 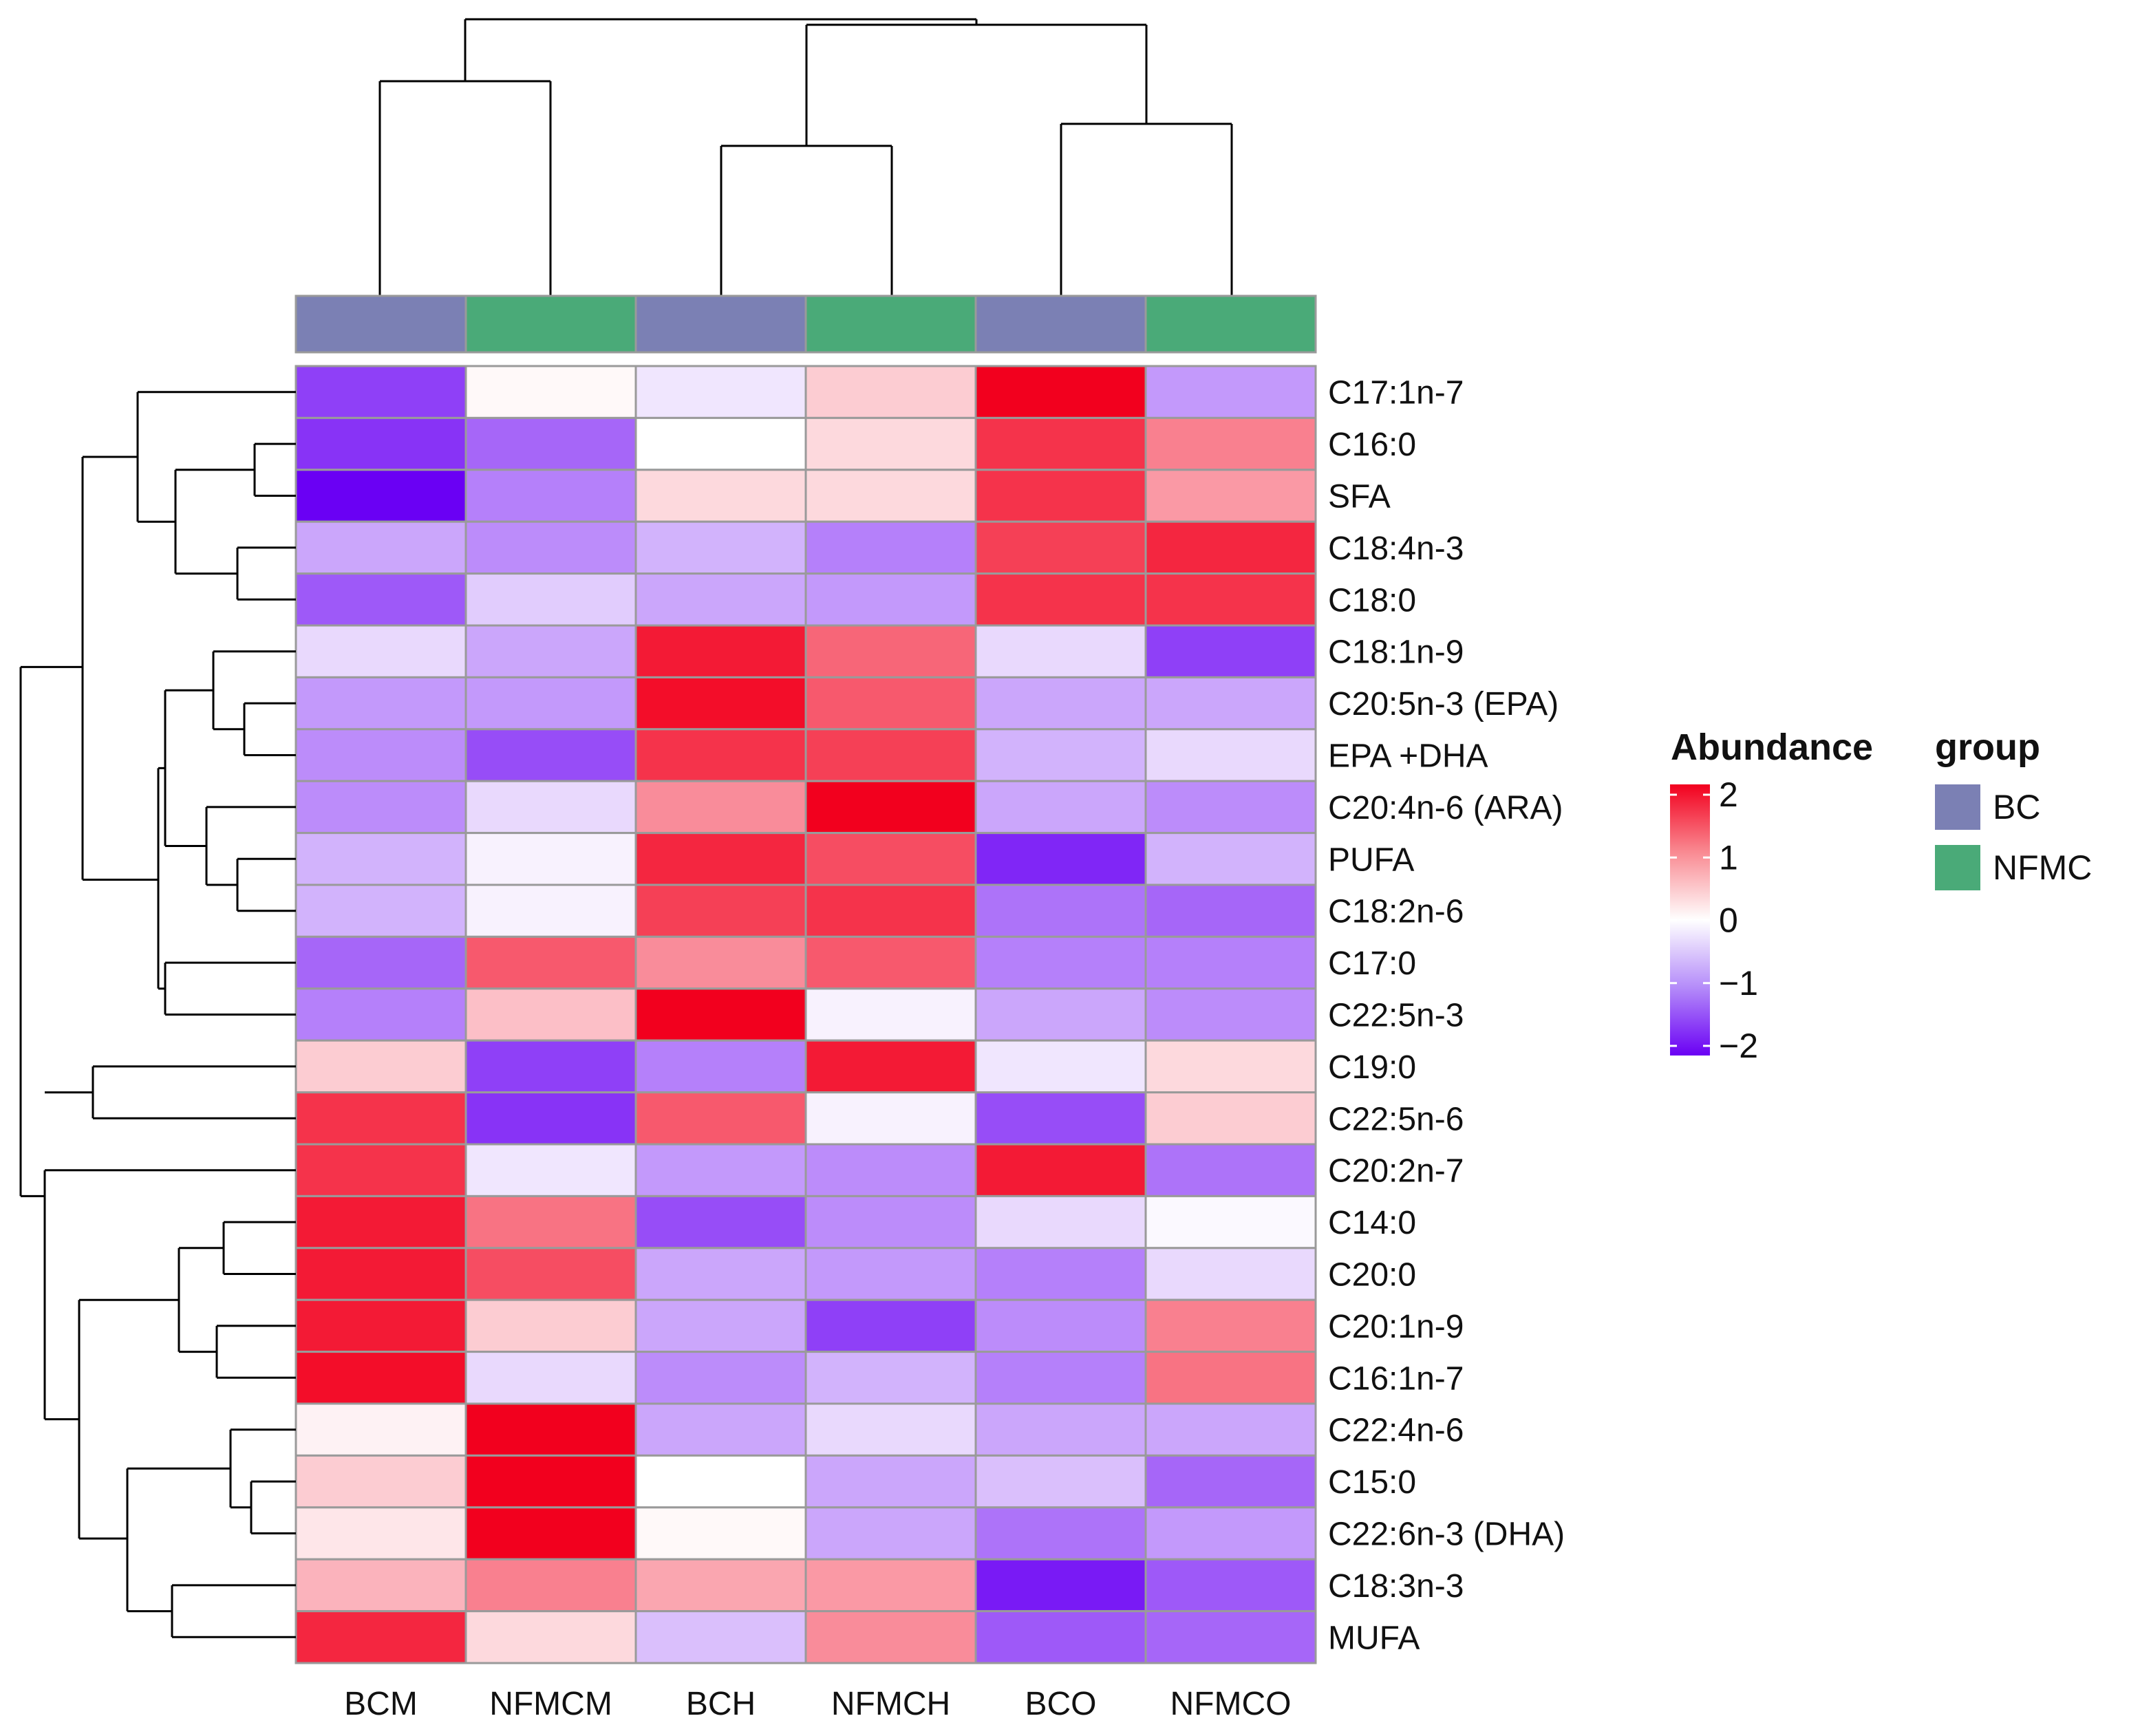 What do you see at coordinates (1728, 794) in the screenshot?
I see `legend-tick-label: 2` at bounding box center [1728, 794].